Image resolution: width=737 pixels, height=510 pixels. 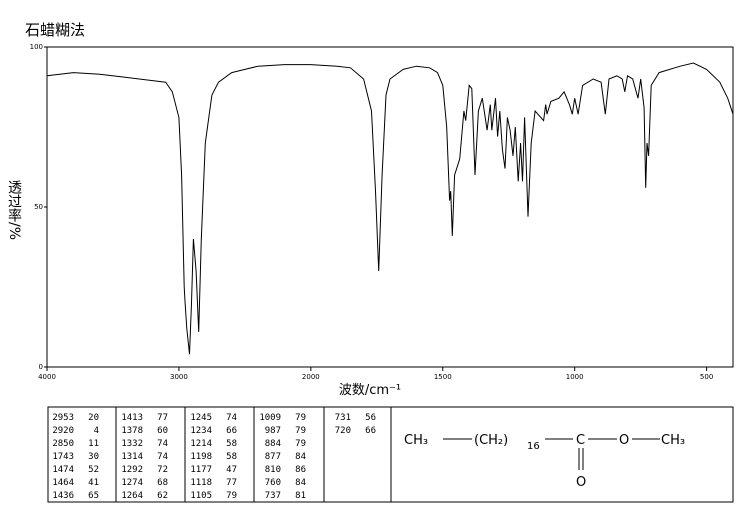 I want to click on y-tick-label: 0, so click(x=41, y=367).